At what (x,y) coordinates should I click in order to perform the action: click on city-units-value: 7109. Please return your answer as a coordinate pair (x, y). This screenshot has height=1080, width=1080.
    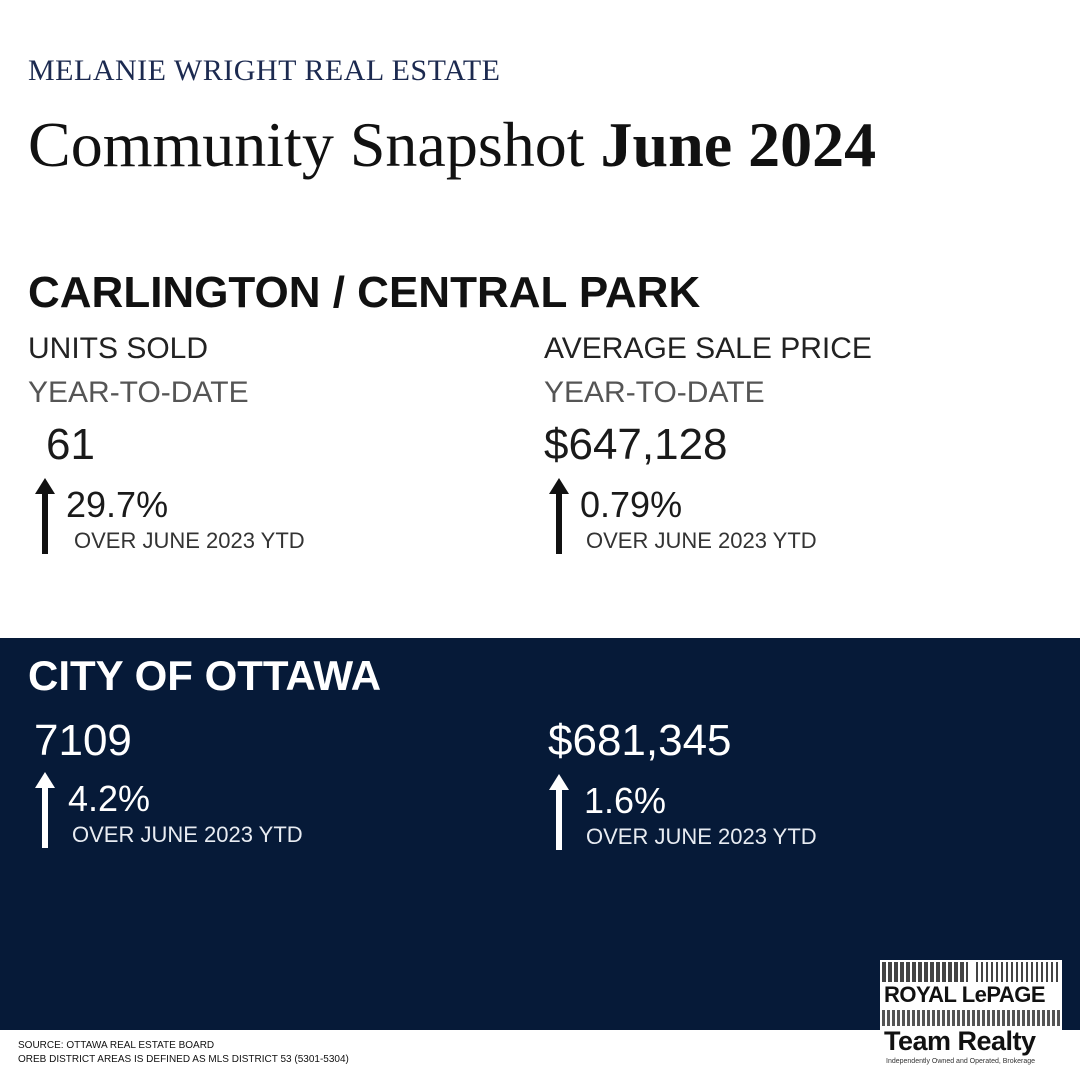
    Looking at the image, I should click on (83, 740).